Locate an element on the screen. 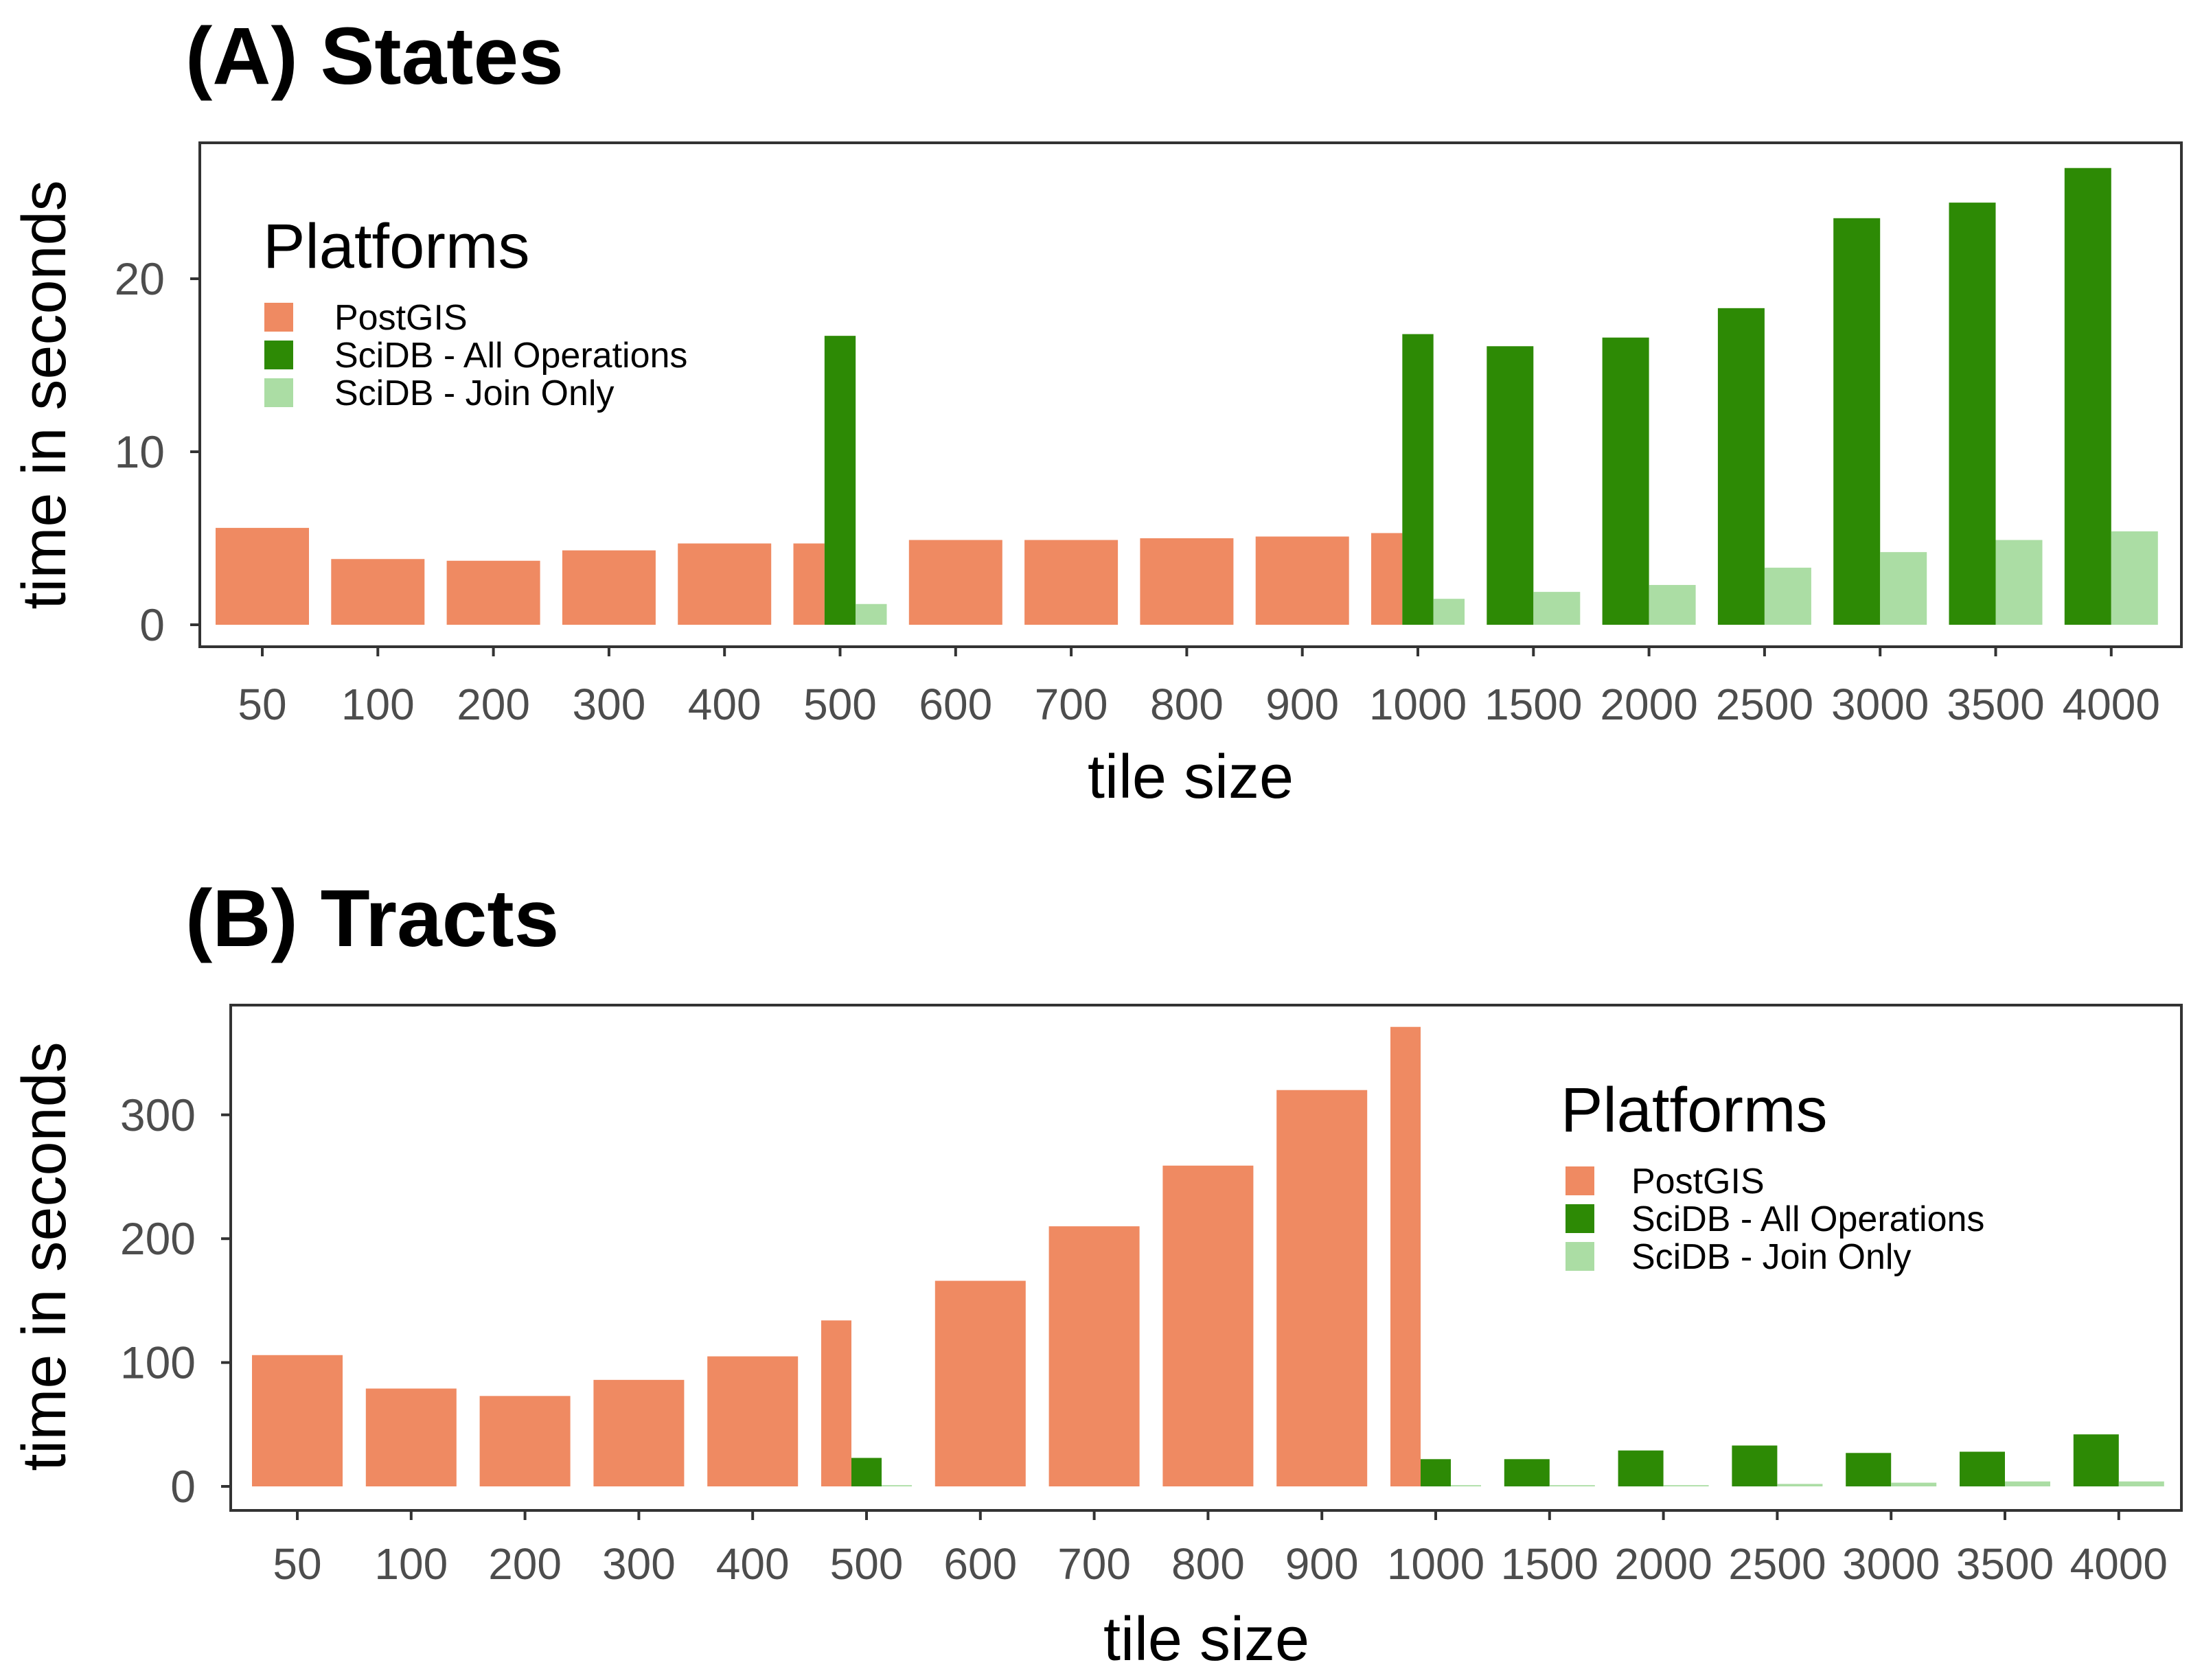 The width and height of the screenshot is (2202, 1680). y-tick-label: 10 is located at coordinates (140, 451).